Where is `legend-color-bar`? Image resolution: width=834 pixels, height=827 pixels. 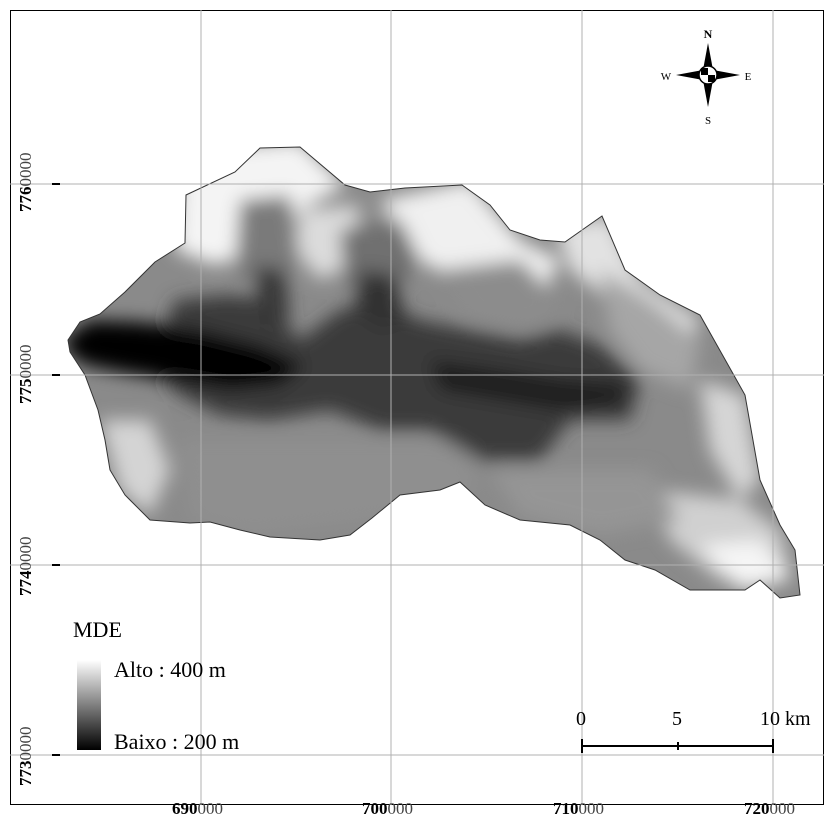
legend-color-bar is located at coordinates (89, 705).